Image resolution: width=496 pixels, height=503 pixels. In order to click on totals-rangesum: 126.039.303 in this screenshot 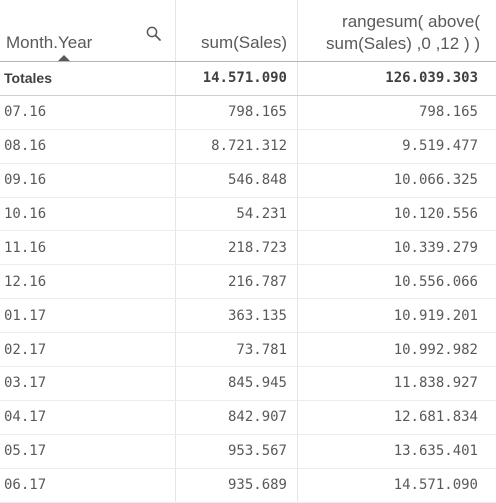, I will do `click(431, 78)`.